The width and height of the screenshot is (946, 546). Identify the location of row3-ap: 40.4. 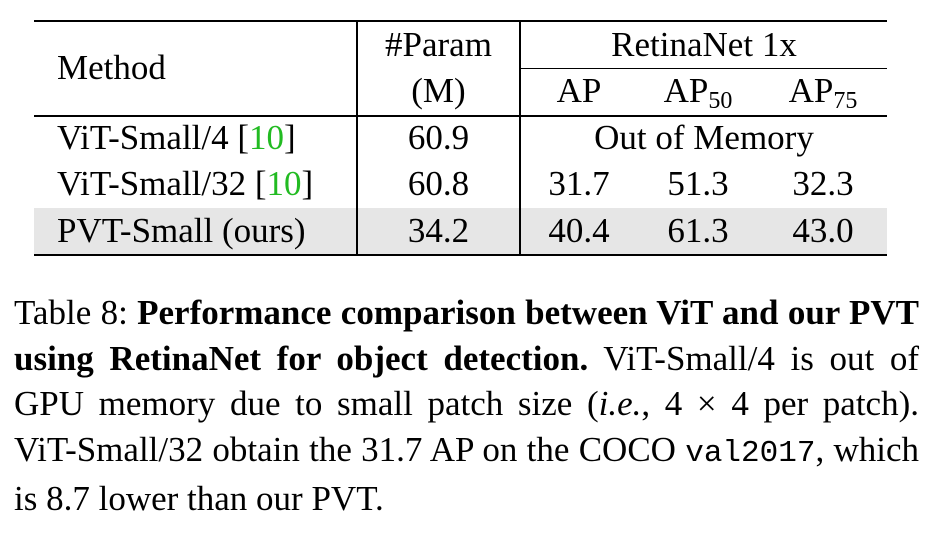
(579, 230).